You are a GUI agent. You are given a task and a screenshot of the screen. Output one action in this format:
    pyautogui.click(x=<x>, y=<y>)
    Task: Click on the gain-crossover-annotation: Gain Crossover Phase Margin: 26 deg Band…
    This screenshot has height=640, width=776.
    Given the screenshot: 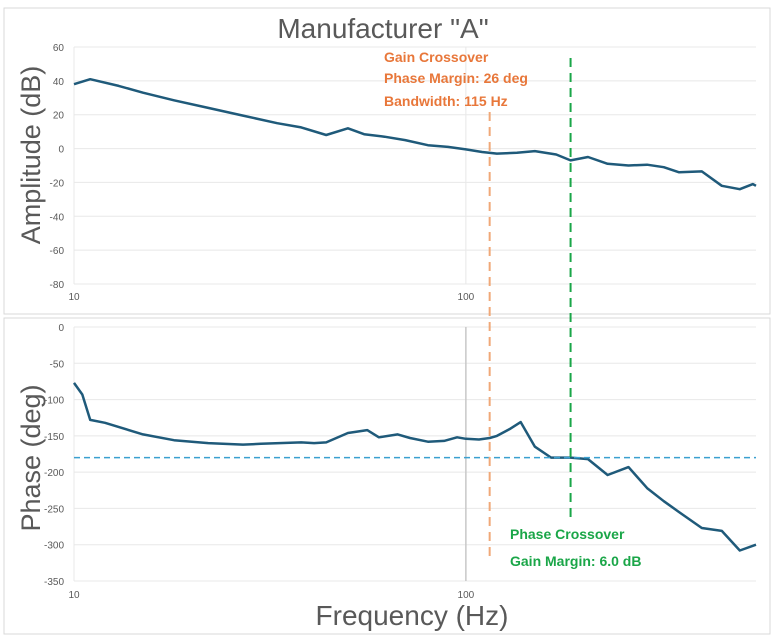 What is the action you would take?
    pyautogui.click(x=456, y=79)
    